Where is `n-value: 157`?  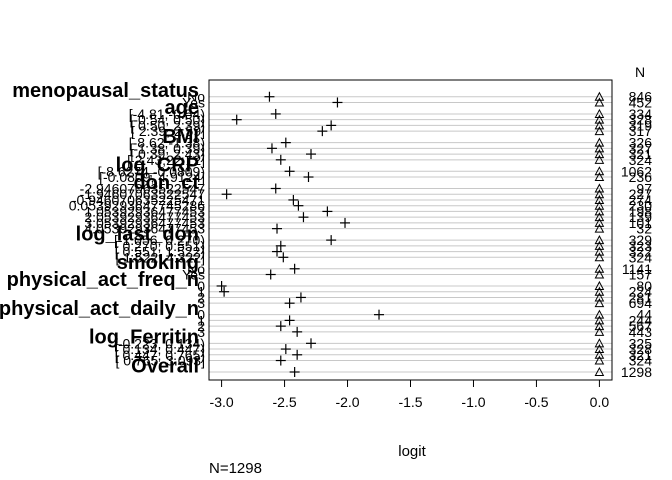
n-value: 157 is located at coordinates (641, 275).